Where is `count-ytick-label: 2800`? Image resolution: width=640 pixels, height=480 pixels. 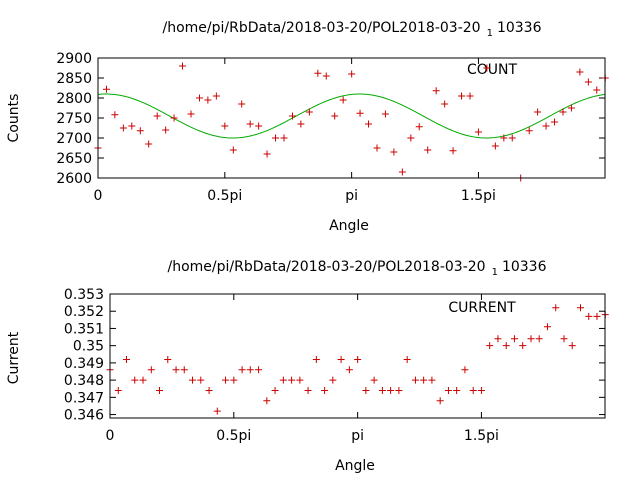
count-ytick-label: 2800 is located at coordinates (74, 99).